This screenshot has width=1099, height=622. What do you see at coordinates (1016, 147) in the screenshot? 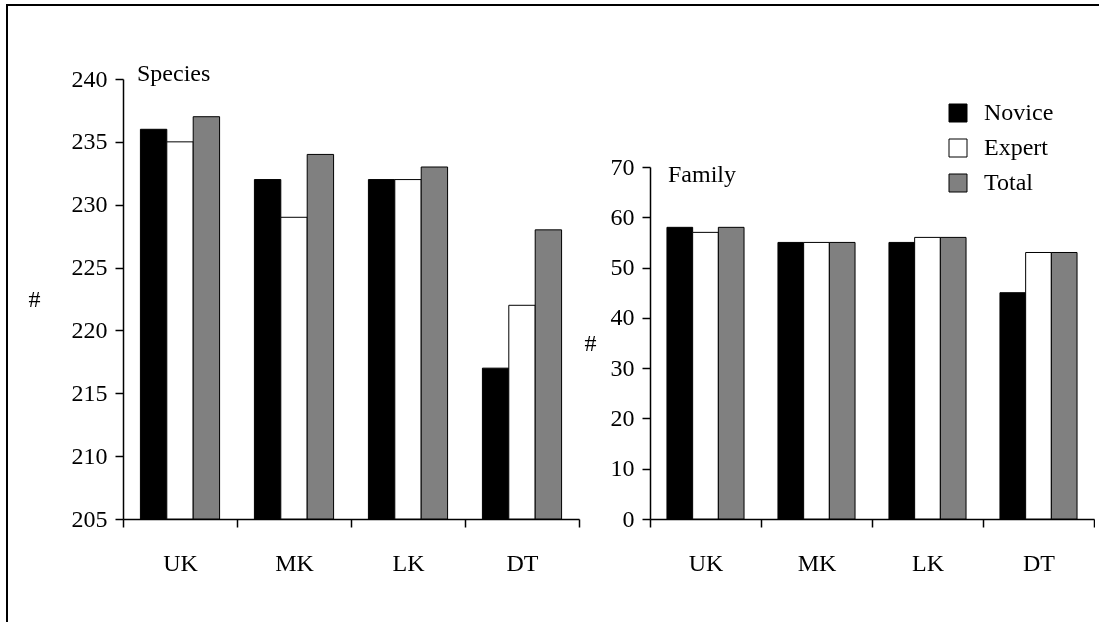
I see `legend-label: Expert` at bounding box center [1016, 147].